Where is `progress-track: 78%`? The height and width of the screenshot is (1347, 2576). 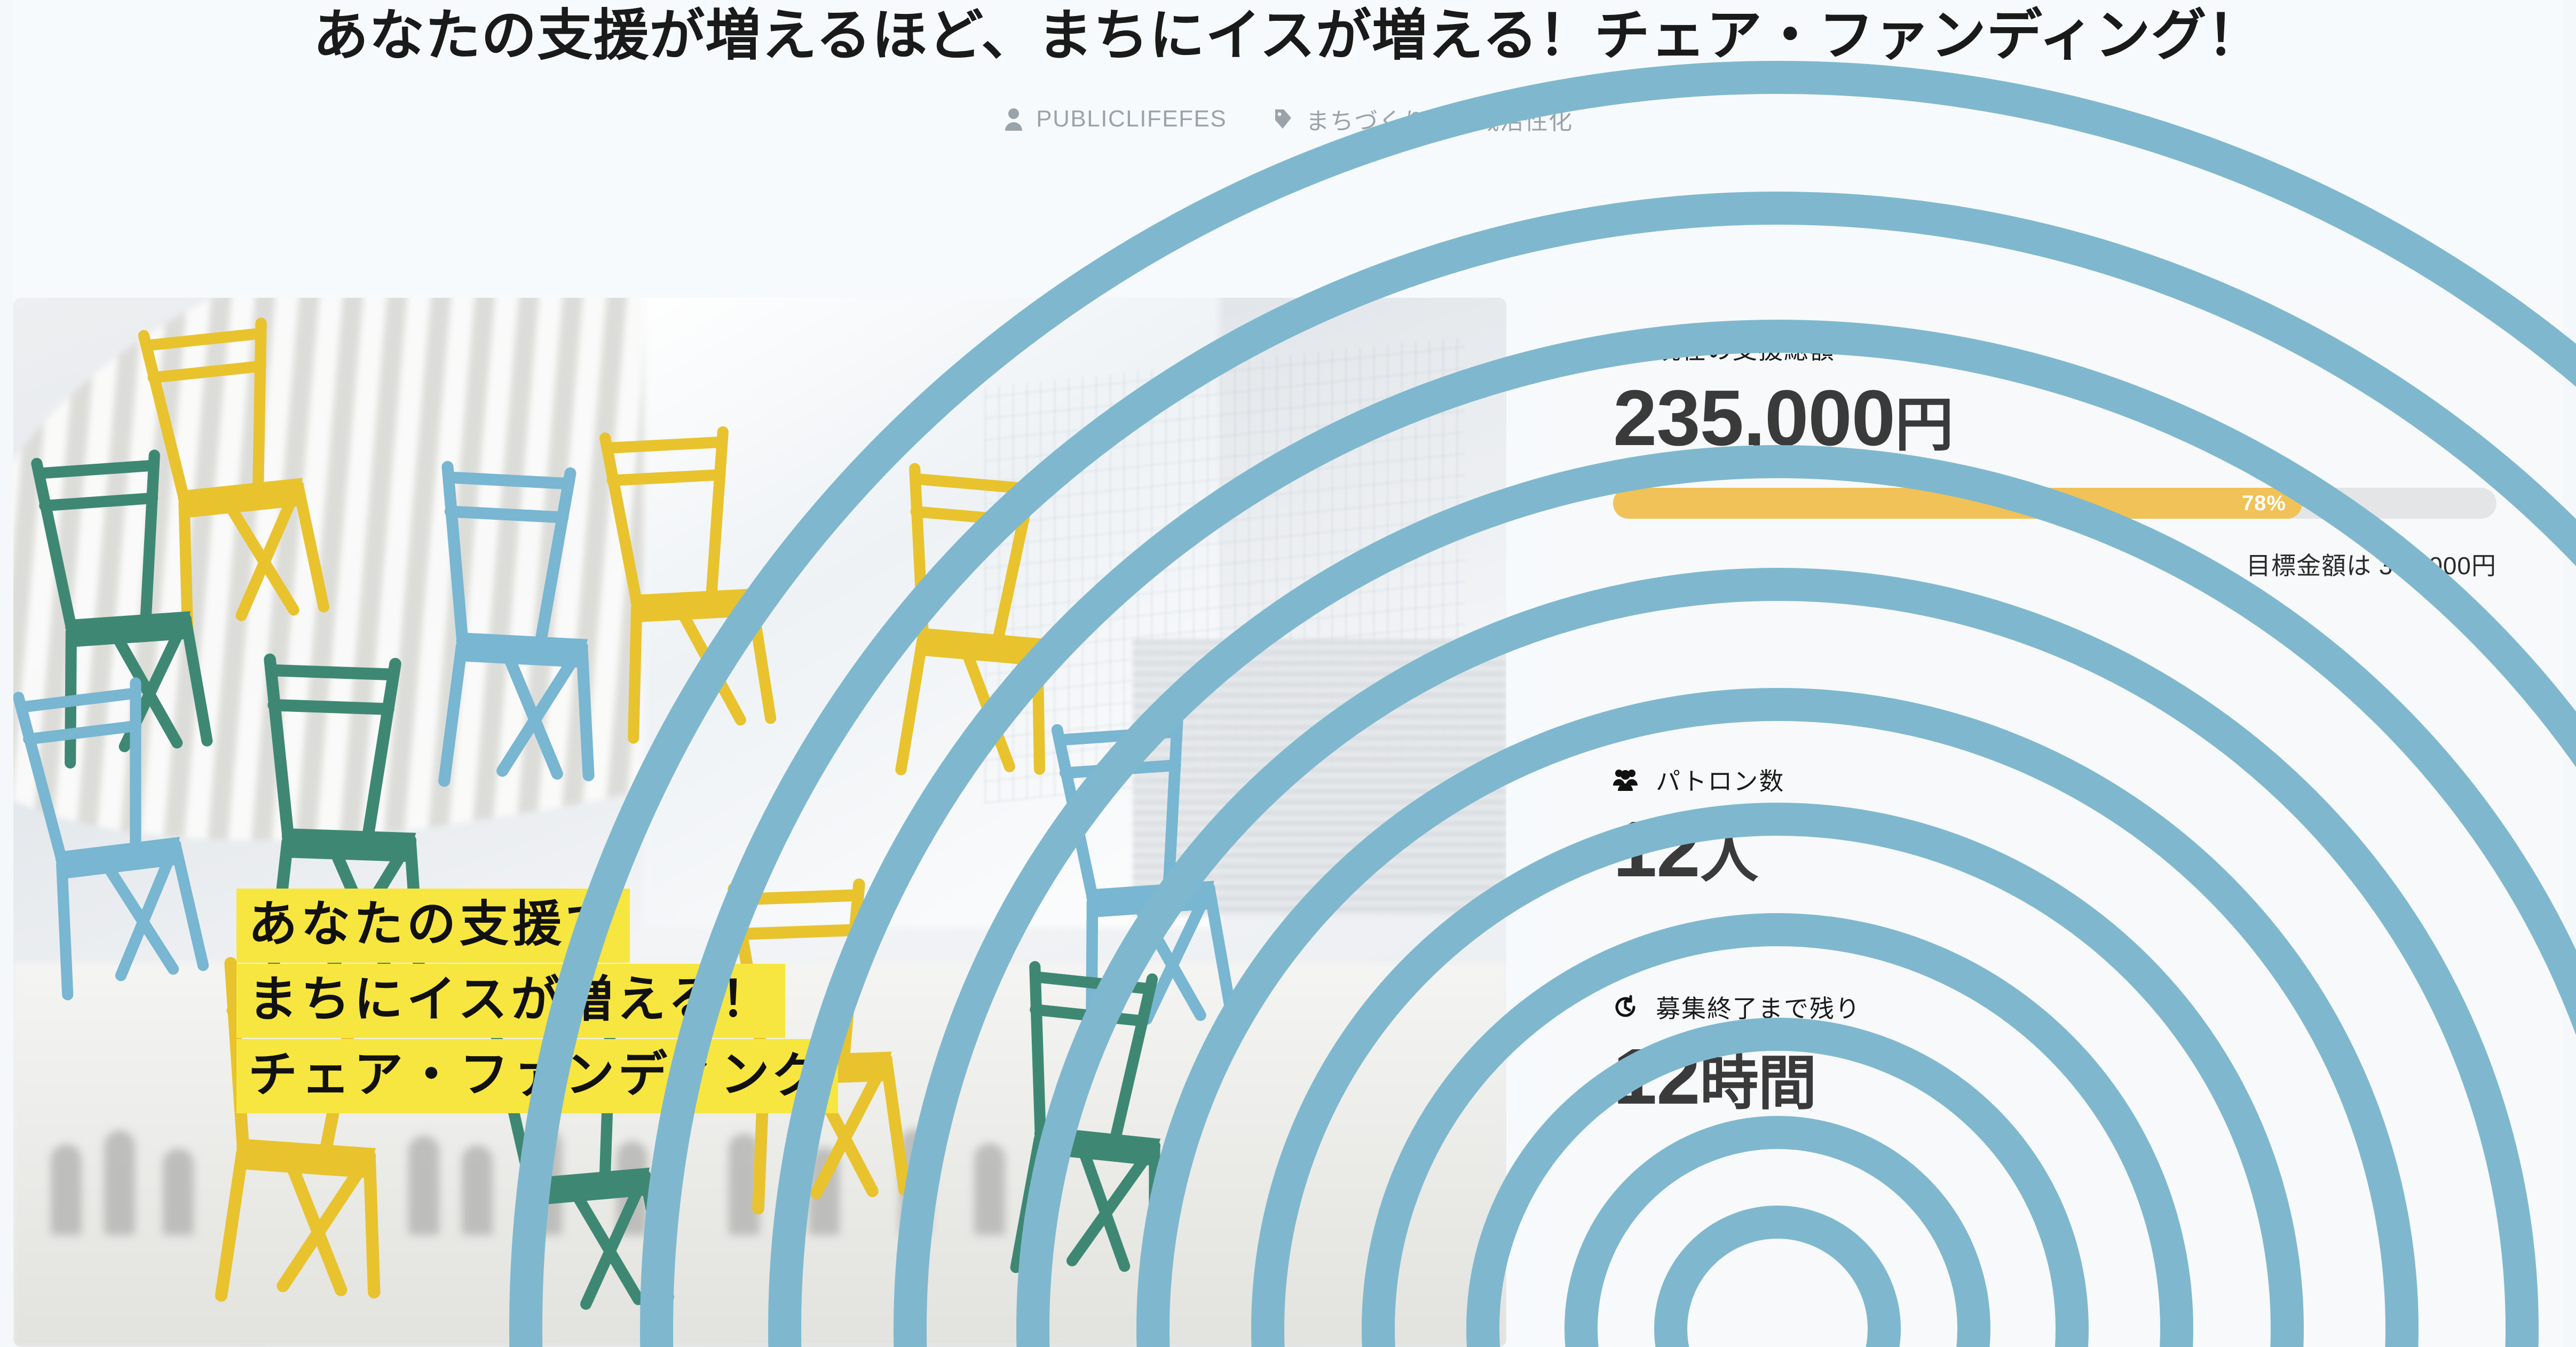 progress-track: 78% is located at coordinates (2054, 504).